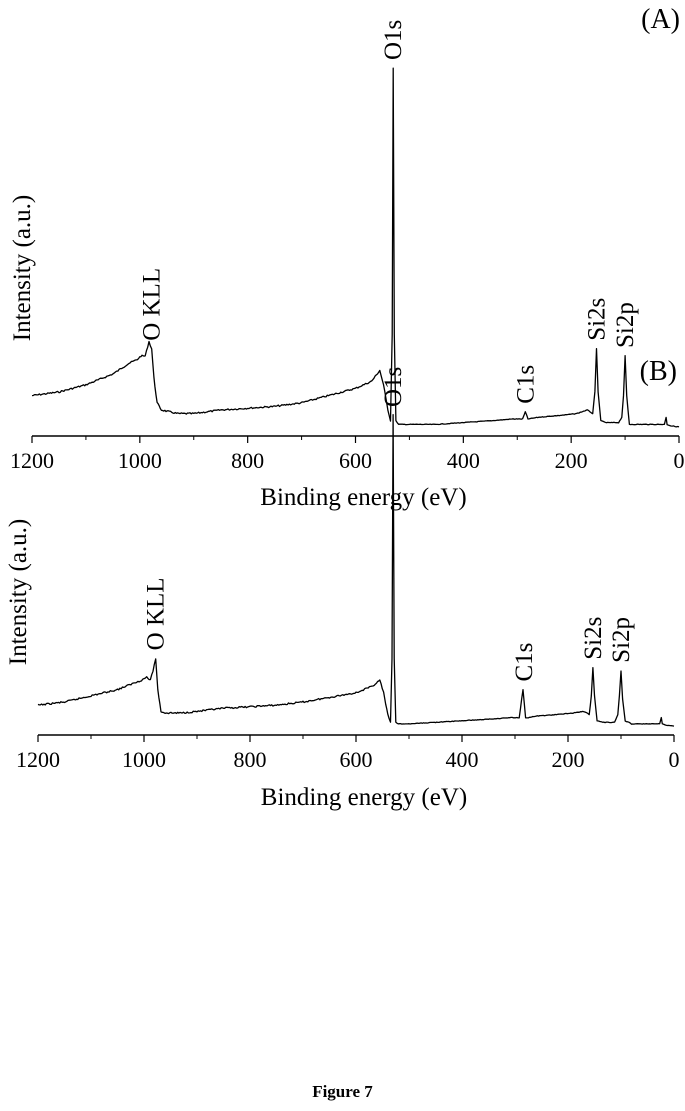  Describe the element at coordinates (342, 1091) in the screenshot. I see `figure-caption: Figure 7` at that location.